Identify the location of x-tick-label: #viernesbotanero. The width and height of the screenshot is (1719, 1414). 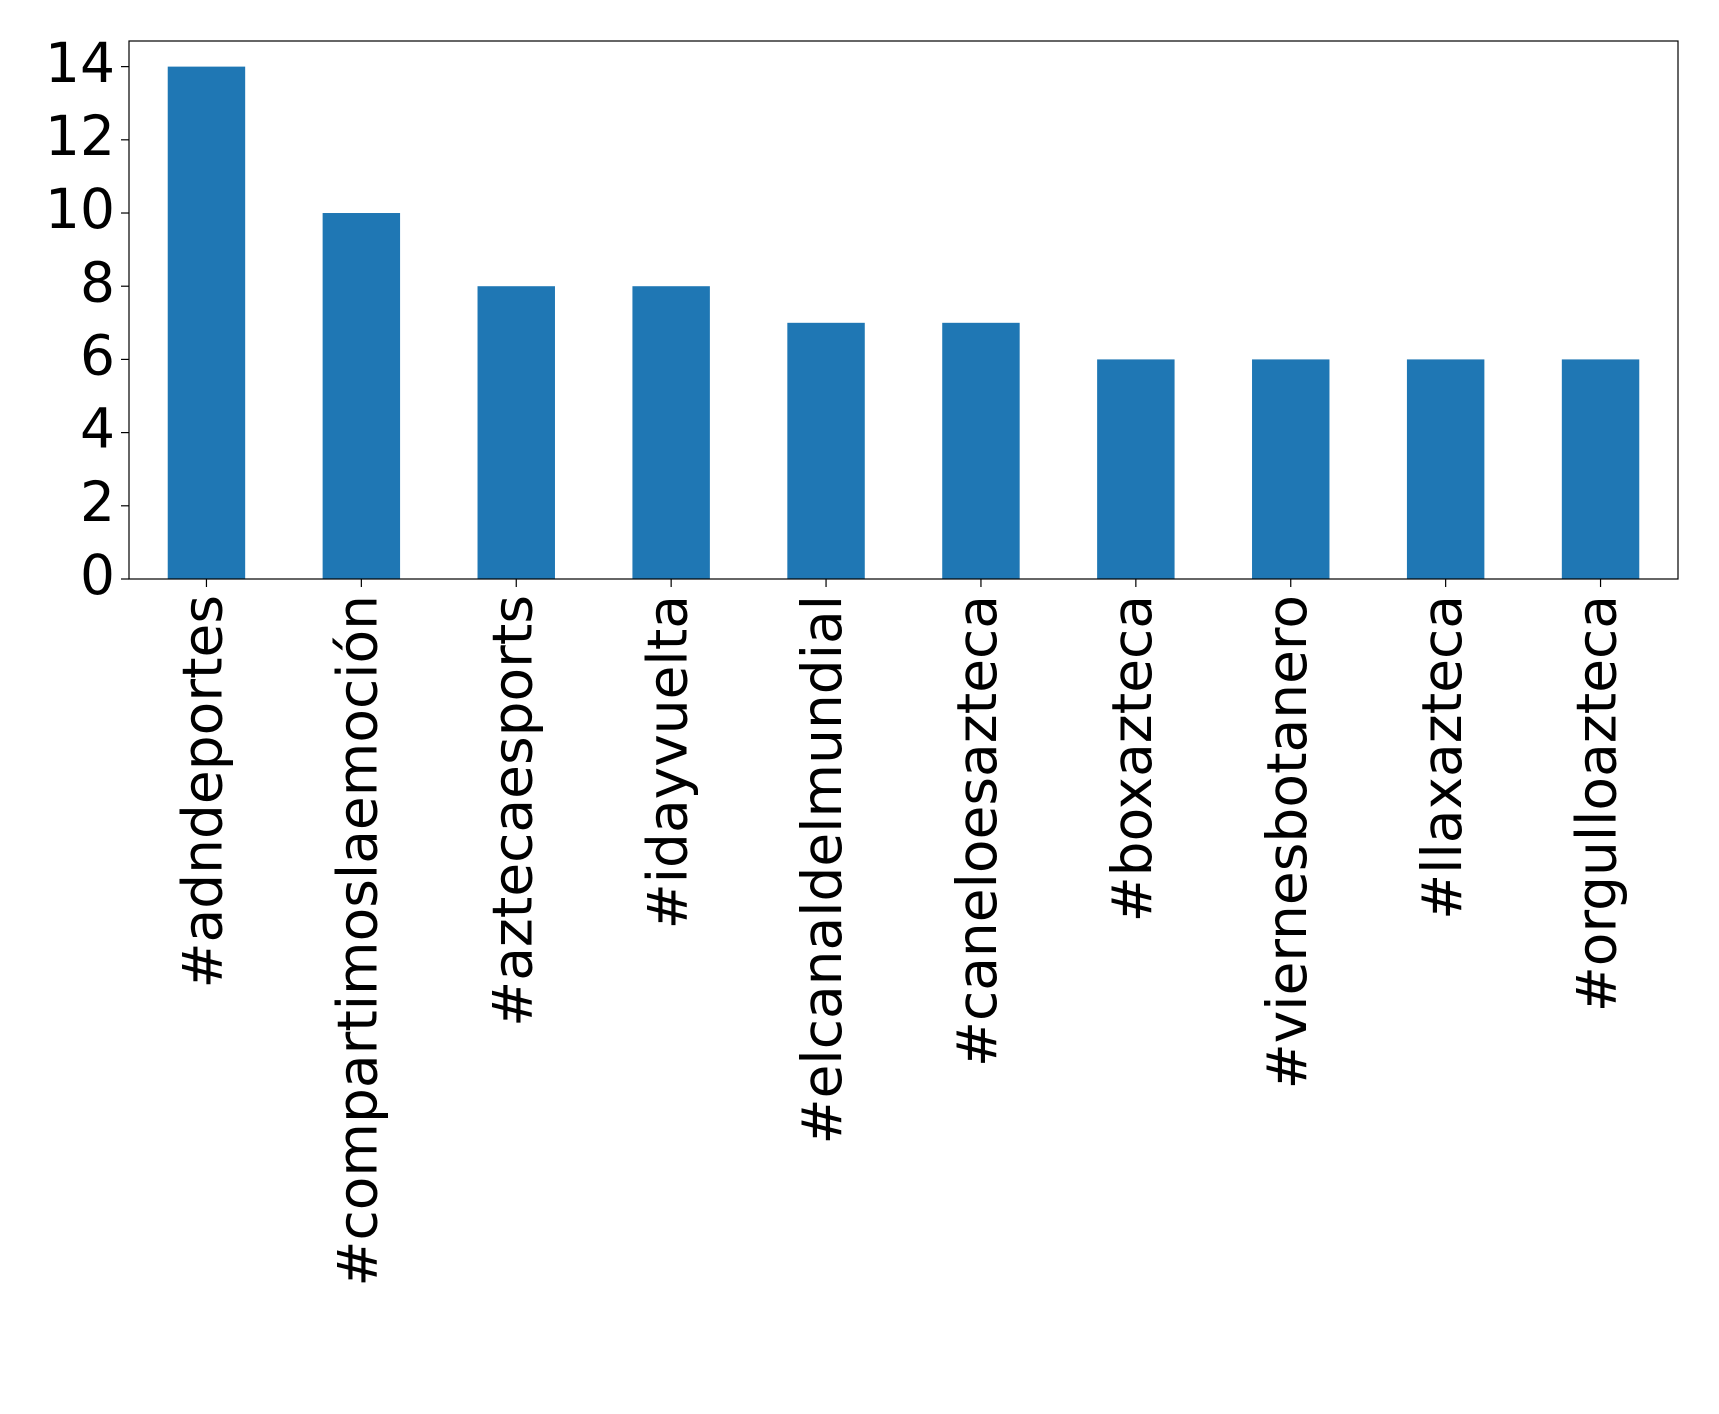
(1287, 842).